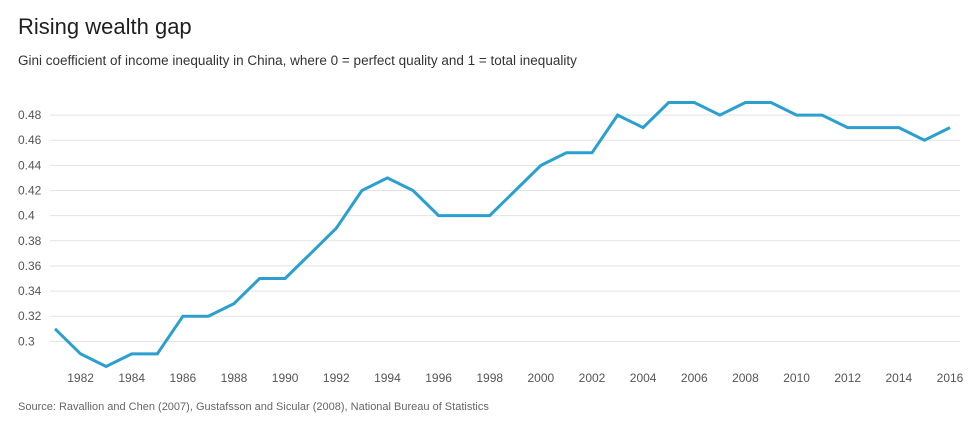  Describe the element at coordinates (30, 140) in the screenshot. I see `y-tick-label: 0.46` at that location.